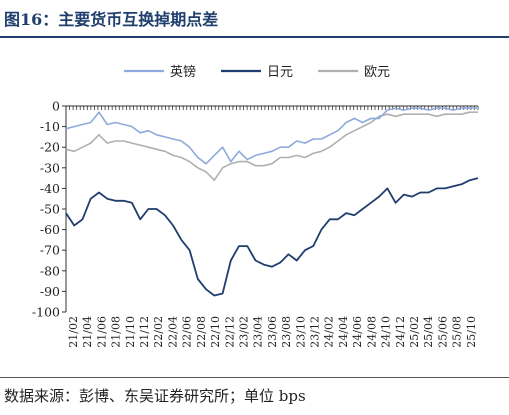 Image resolution: width=509 pixels, height=415 pixels. What do you see at coordinates (357, 332) in the screenshot?
I see `x-tick-label: 24/06` at bounding box center [357, 332].